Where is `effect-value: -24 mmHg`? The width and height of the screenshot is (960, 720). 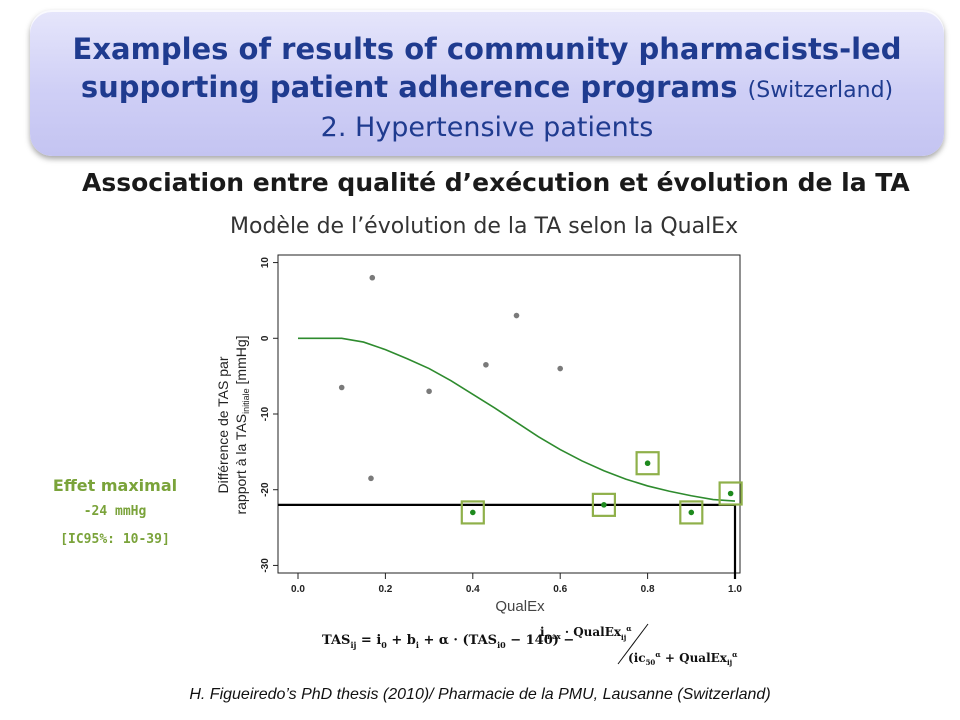
effect-value: -24 mmHg is located at coordinates (115, 511).